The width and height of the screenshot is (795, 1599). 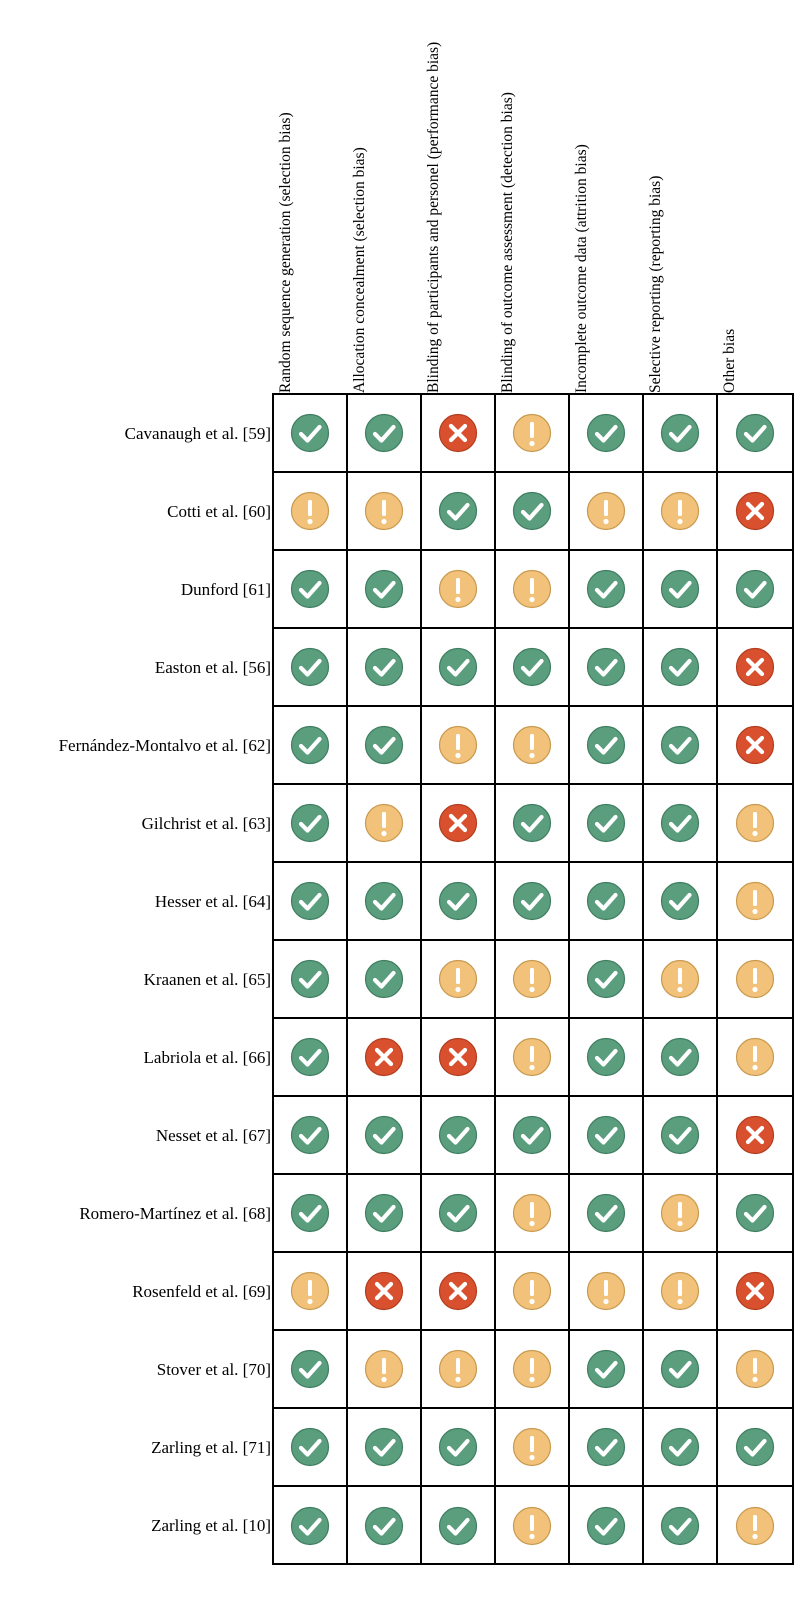 What do you see at coordinates (225, 589) in the screenshot?
I see `study-name: Dunford [61]` at bounding box center [225, 589].